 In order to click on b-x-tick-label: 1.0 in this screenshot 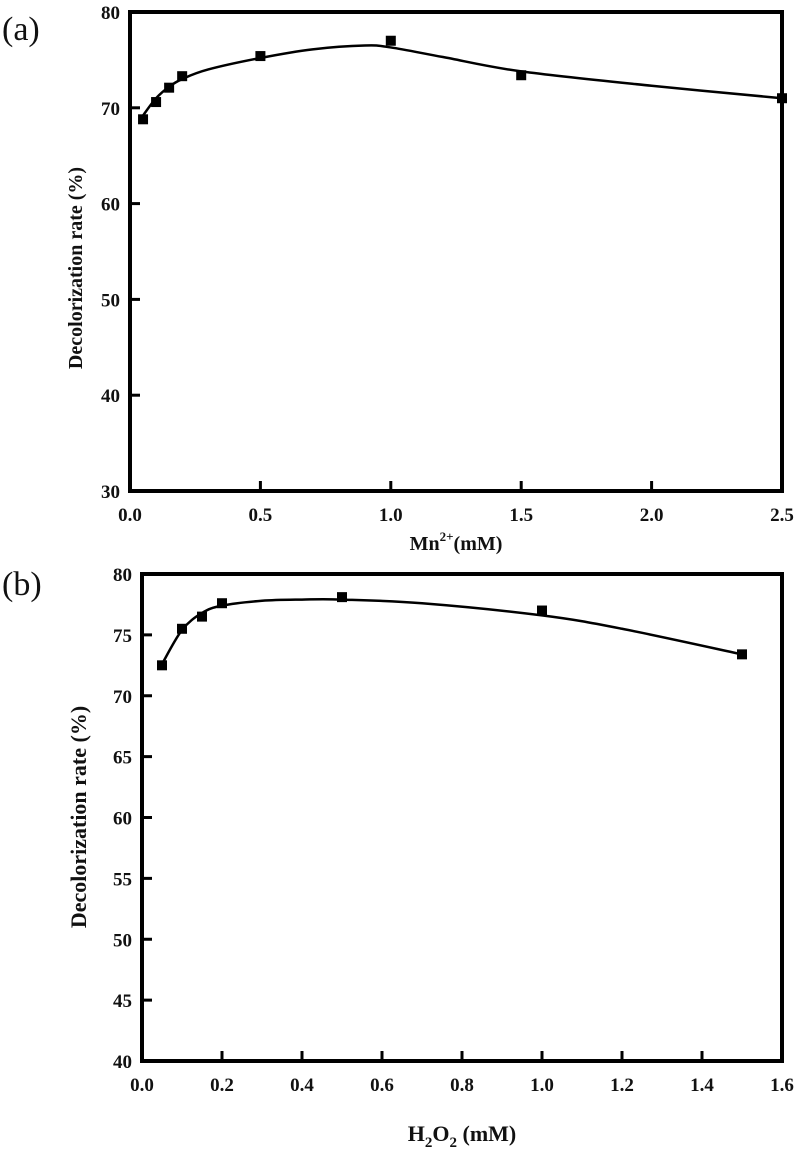, I will do `click(542, 1085)`.